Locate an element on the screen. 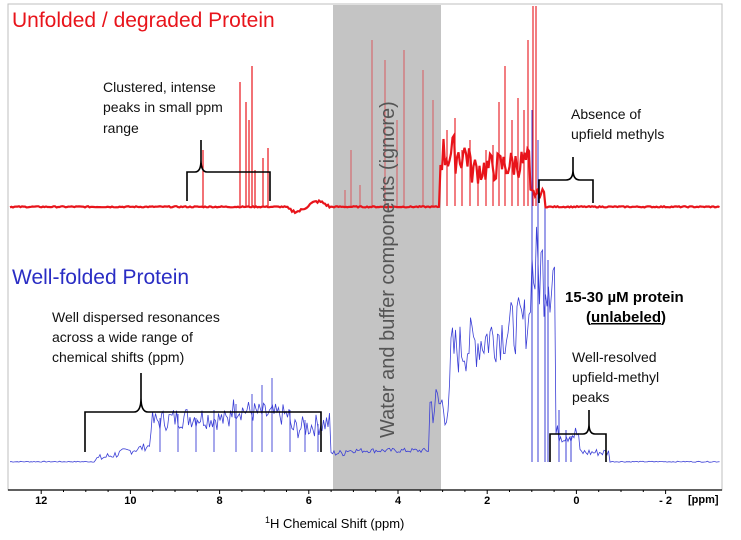  concentration-note: 15-30 µM protein is located at coordinates (624, 297).